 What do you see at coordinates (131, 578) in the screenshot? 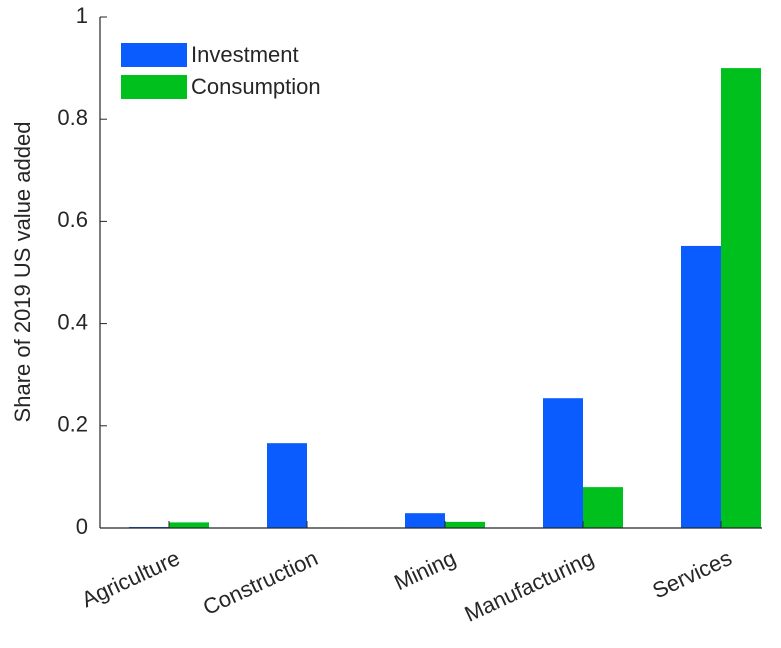
I see `x-tick-label: Agriculture` at bounding box center [131, 578].